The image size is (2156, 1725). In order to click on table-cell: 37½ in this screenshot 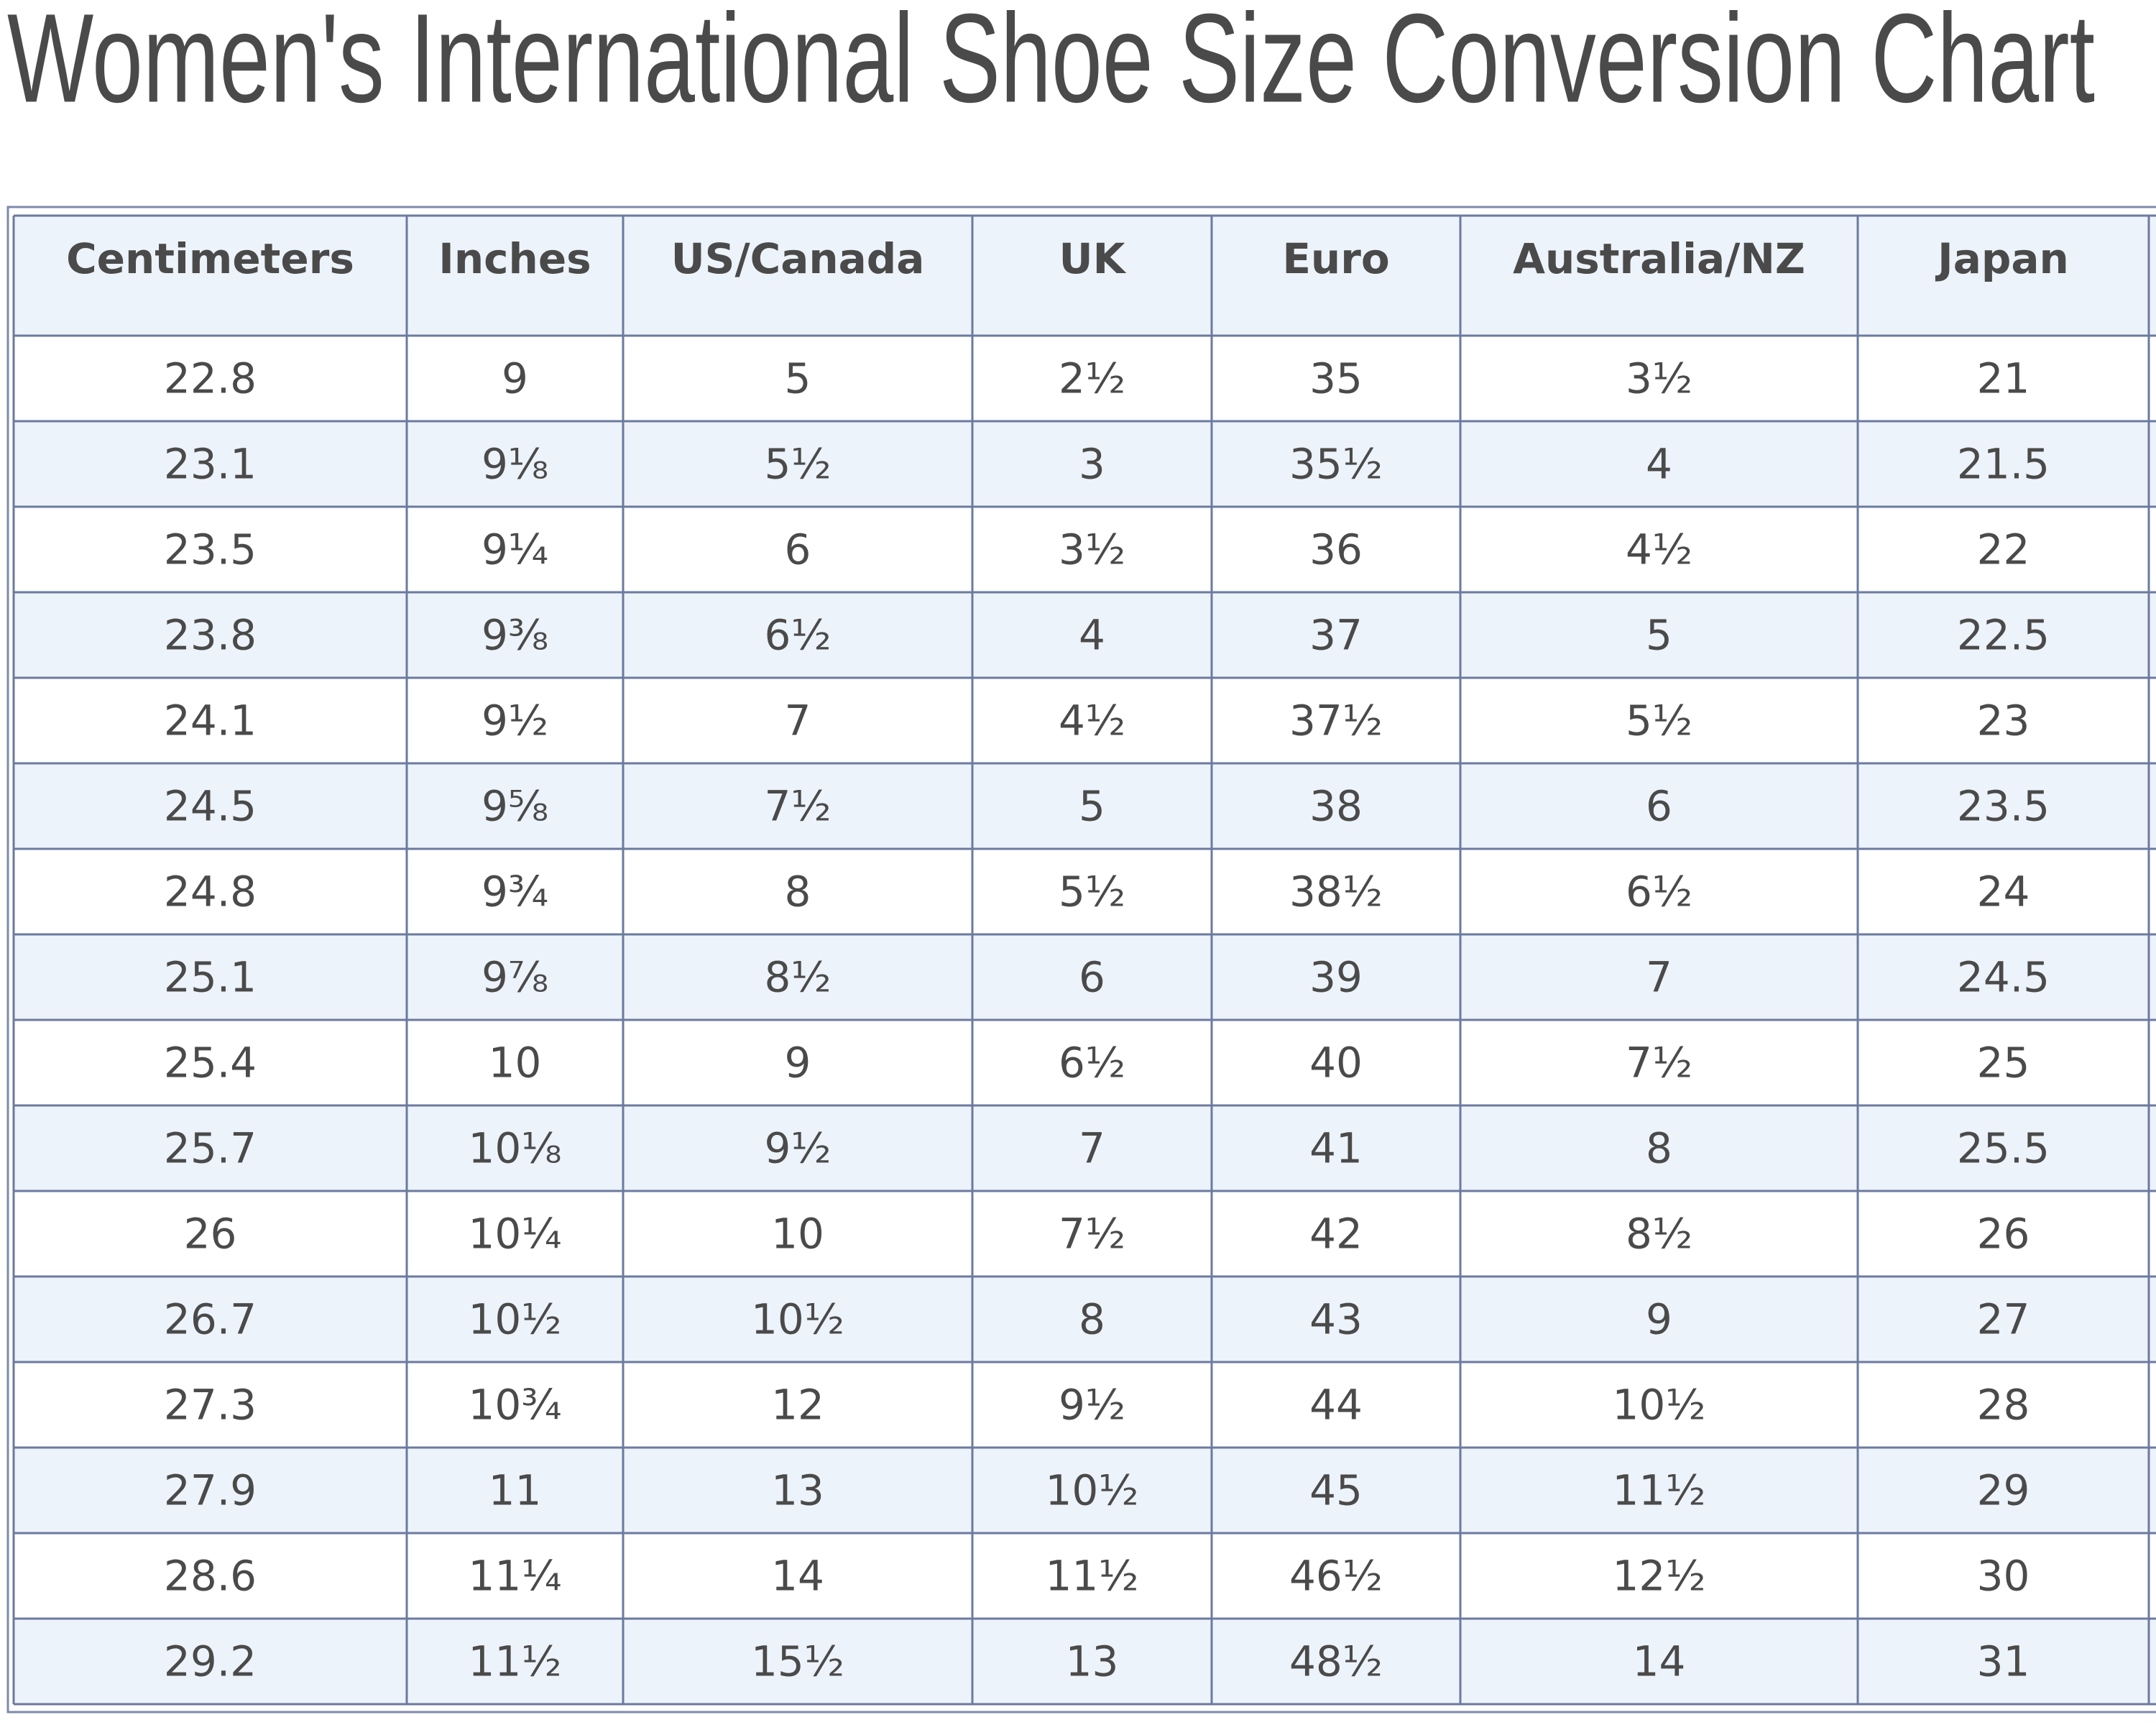, I will do `click(1336, 720)`.